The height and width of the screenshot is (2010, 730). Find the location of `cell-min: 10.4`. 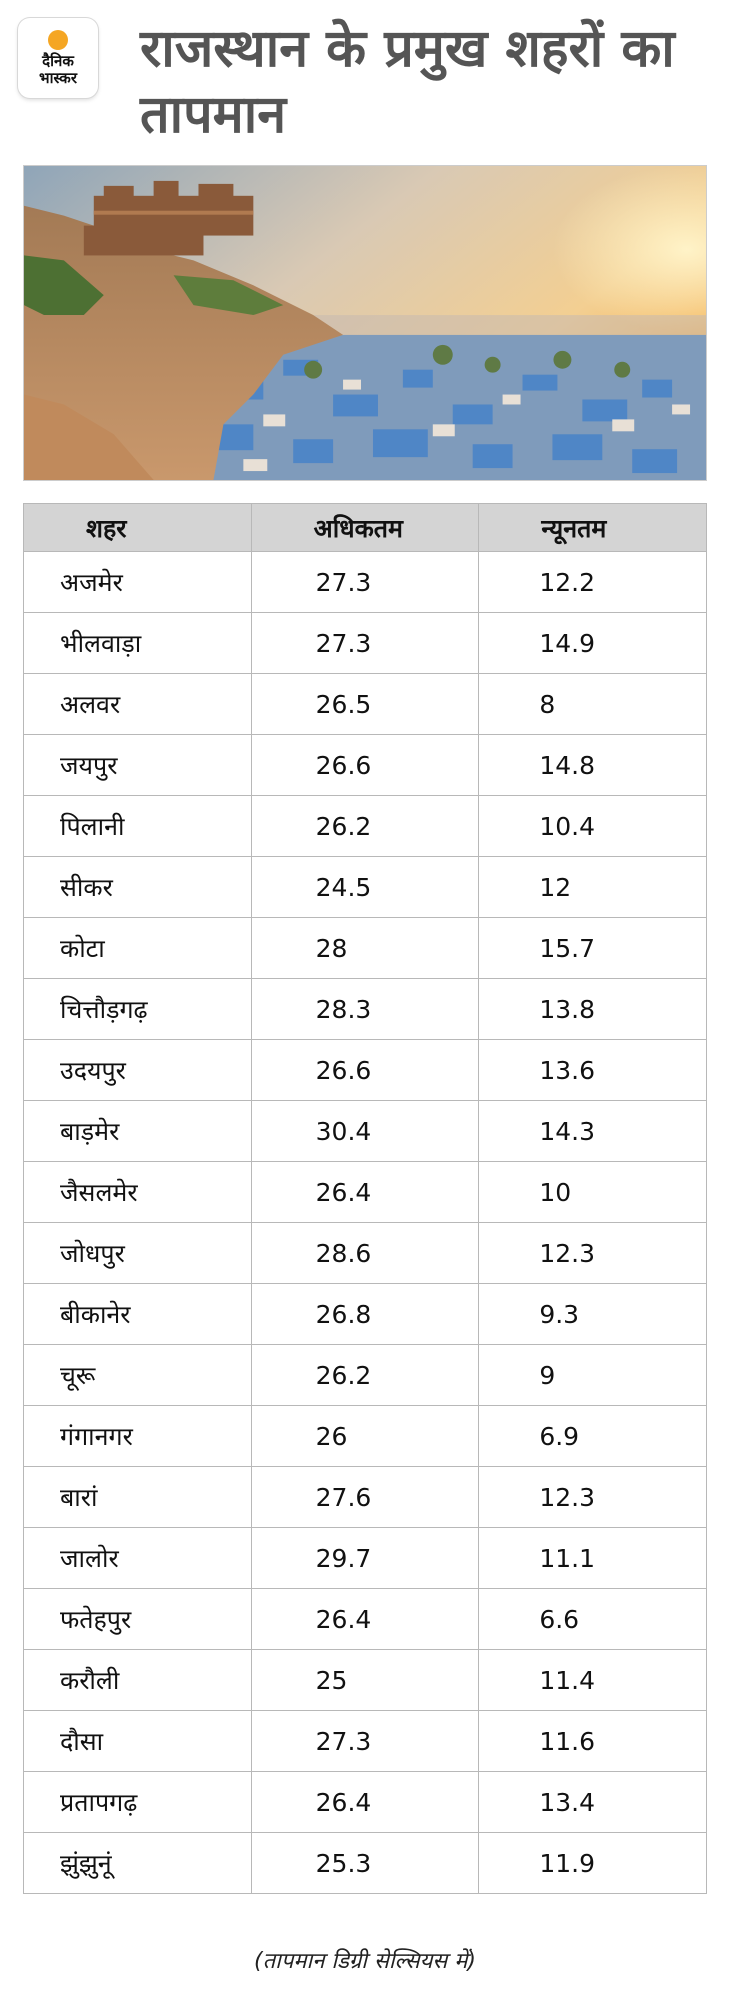

cell-min: 10.4 is located at coordinates (592, 826).